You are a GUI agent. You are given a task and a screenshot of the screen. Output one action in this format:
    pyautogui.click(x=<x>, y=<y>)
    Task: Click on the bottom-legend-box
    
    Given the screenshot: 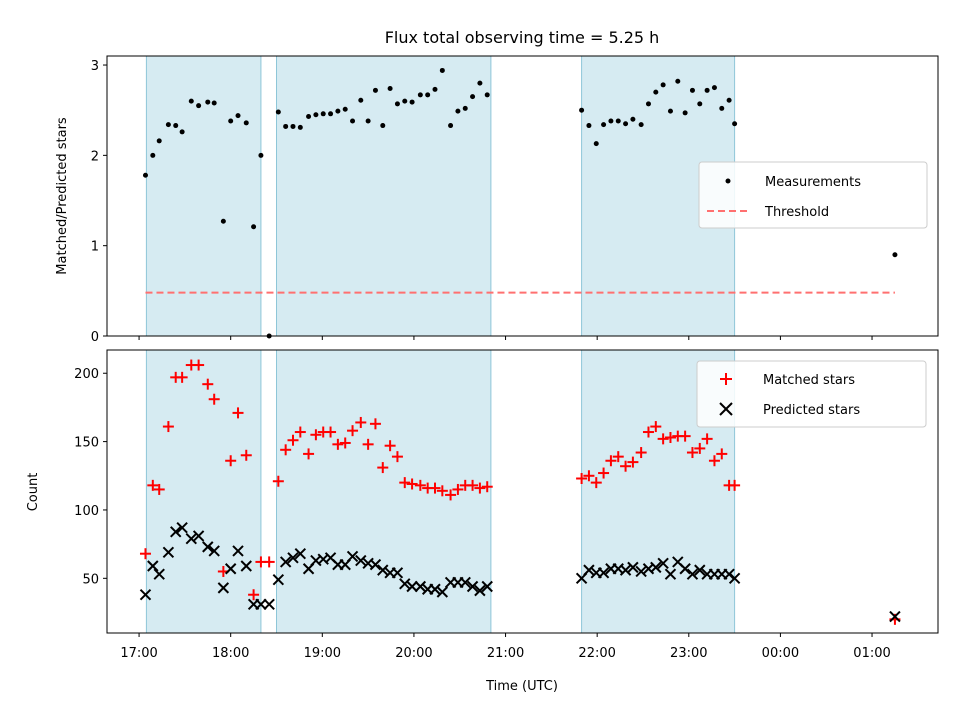 What is the action you would take?
    pyautogui.click(x=811, y=394)
    